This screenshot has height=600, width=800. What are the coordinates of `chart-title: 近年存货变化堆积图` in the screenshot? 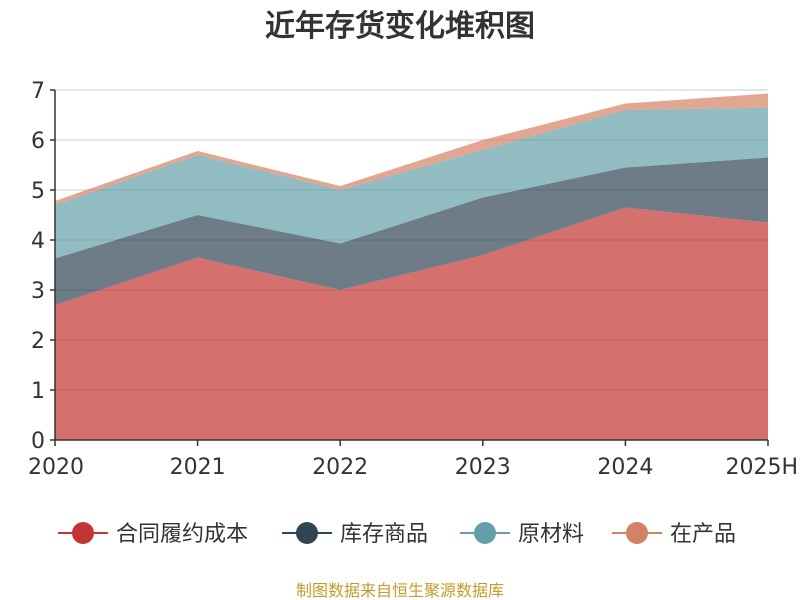 It's located at (400, 26).